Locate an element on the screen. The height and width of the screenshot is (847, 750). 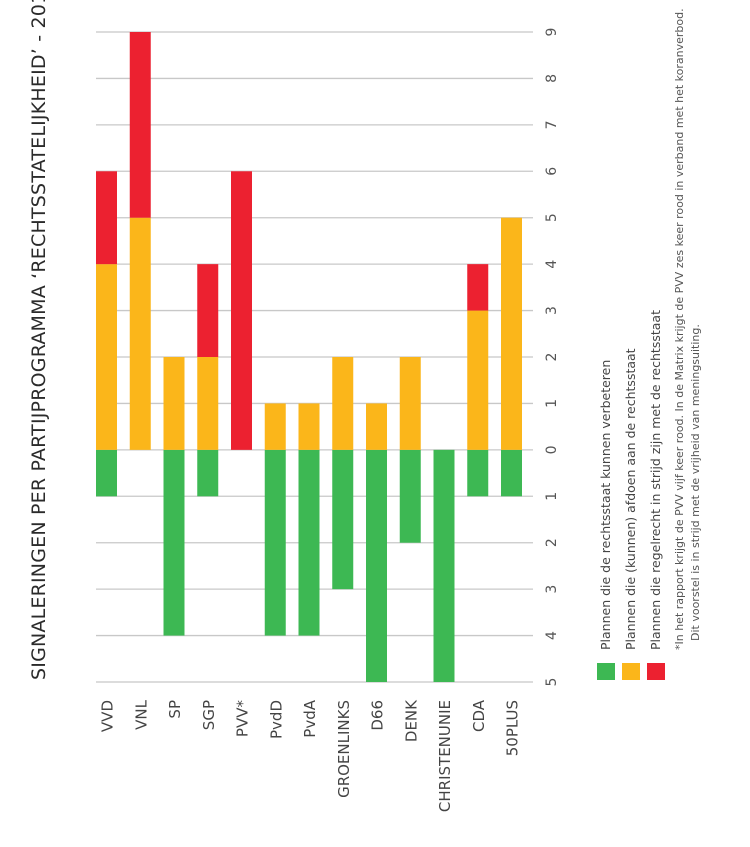
category-label-vnl: VNL is located at coordinates (141, 714).